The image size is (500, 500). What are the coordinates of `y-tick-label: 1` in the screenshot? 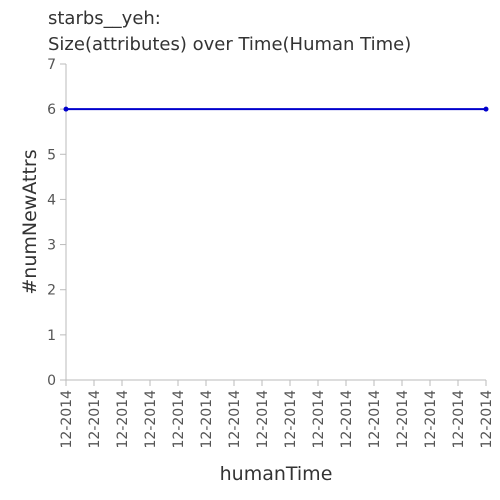 It's located at (51, 336).